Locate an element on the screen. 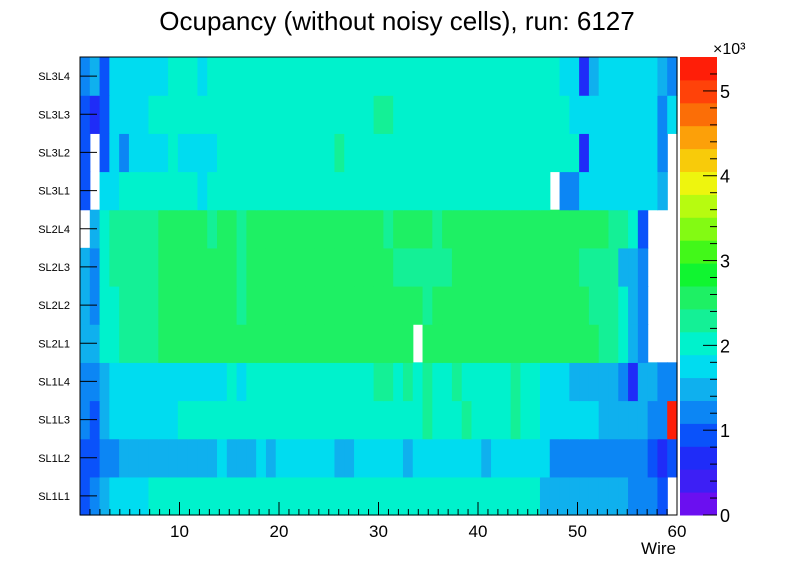  x-tick-label: 60 is located at coordinates (677, 531).